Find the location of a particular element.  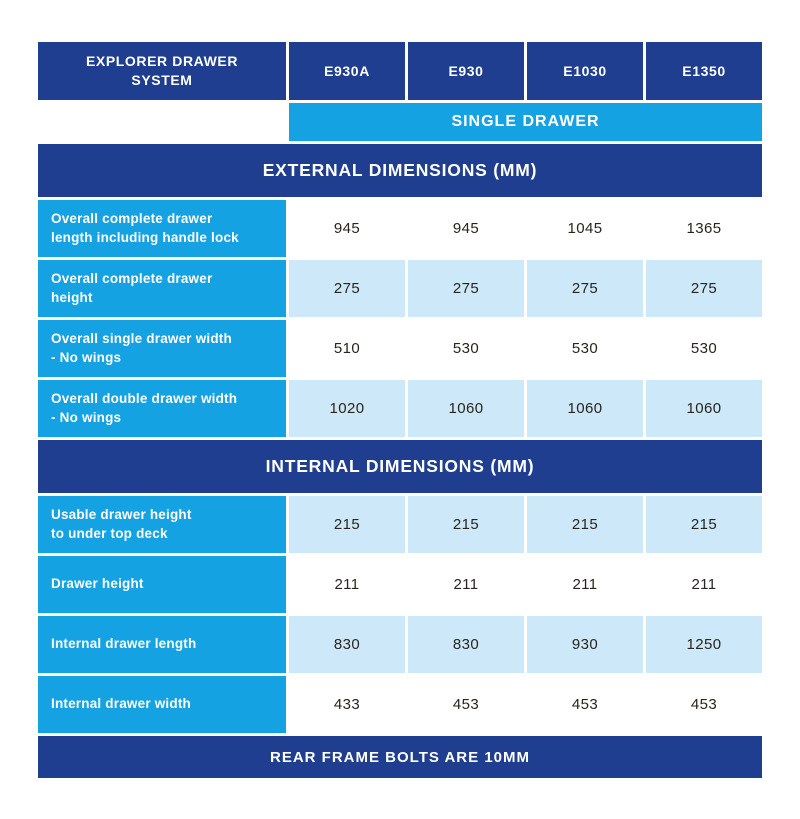

empty-cell is located at coordinates (162, 122).